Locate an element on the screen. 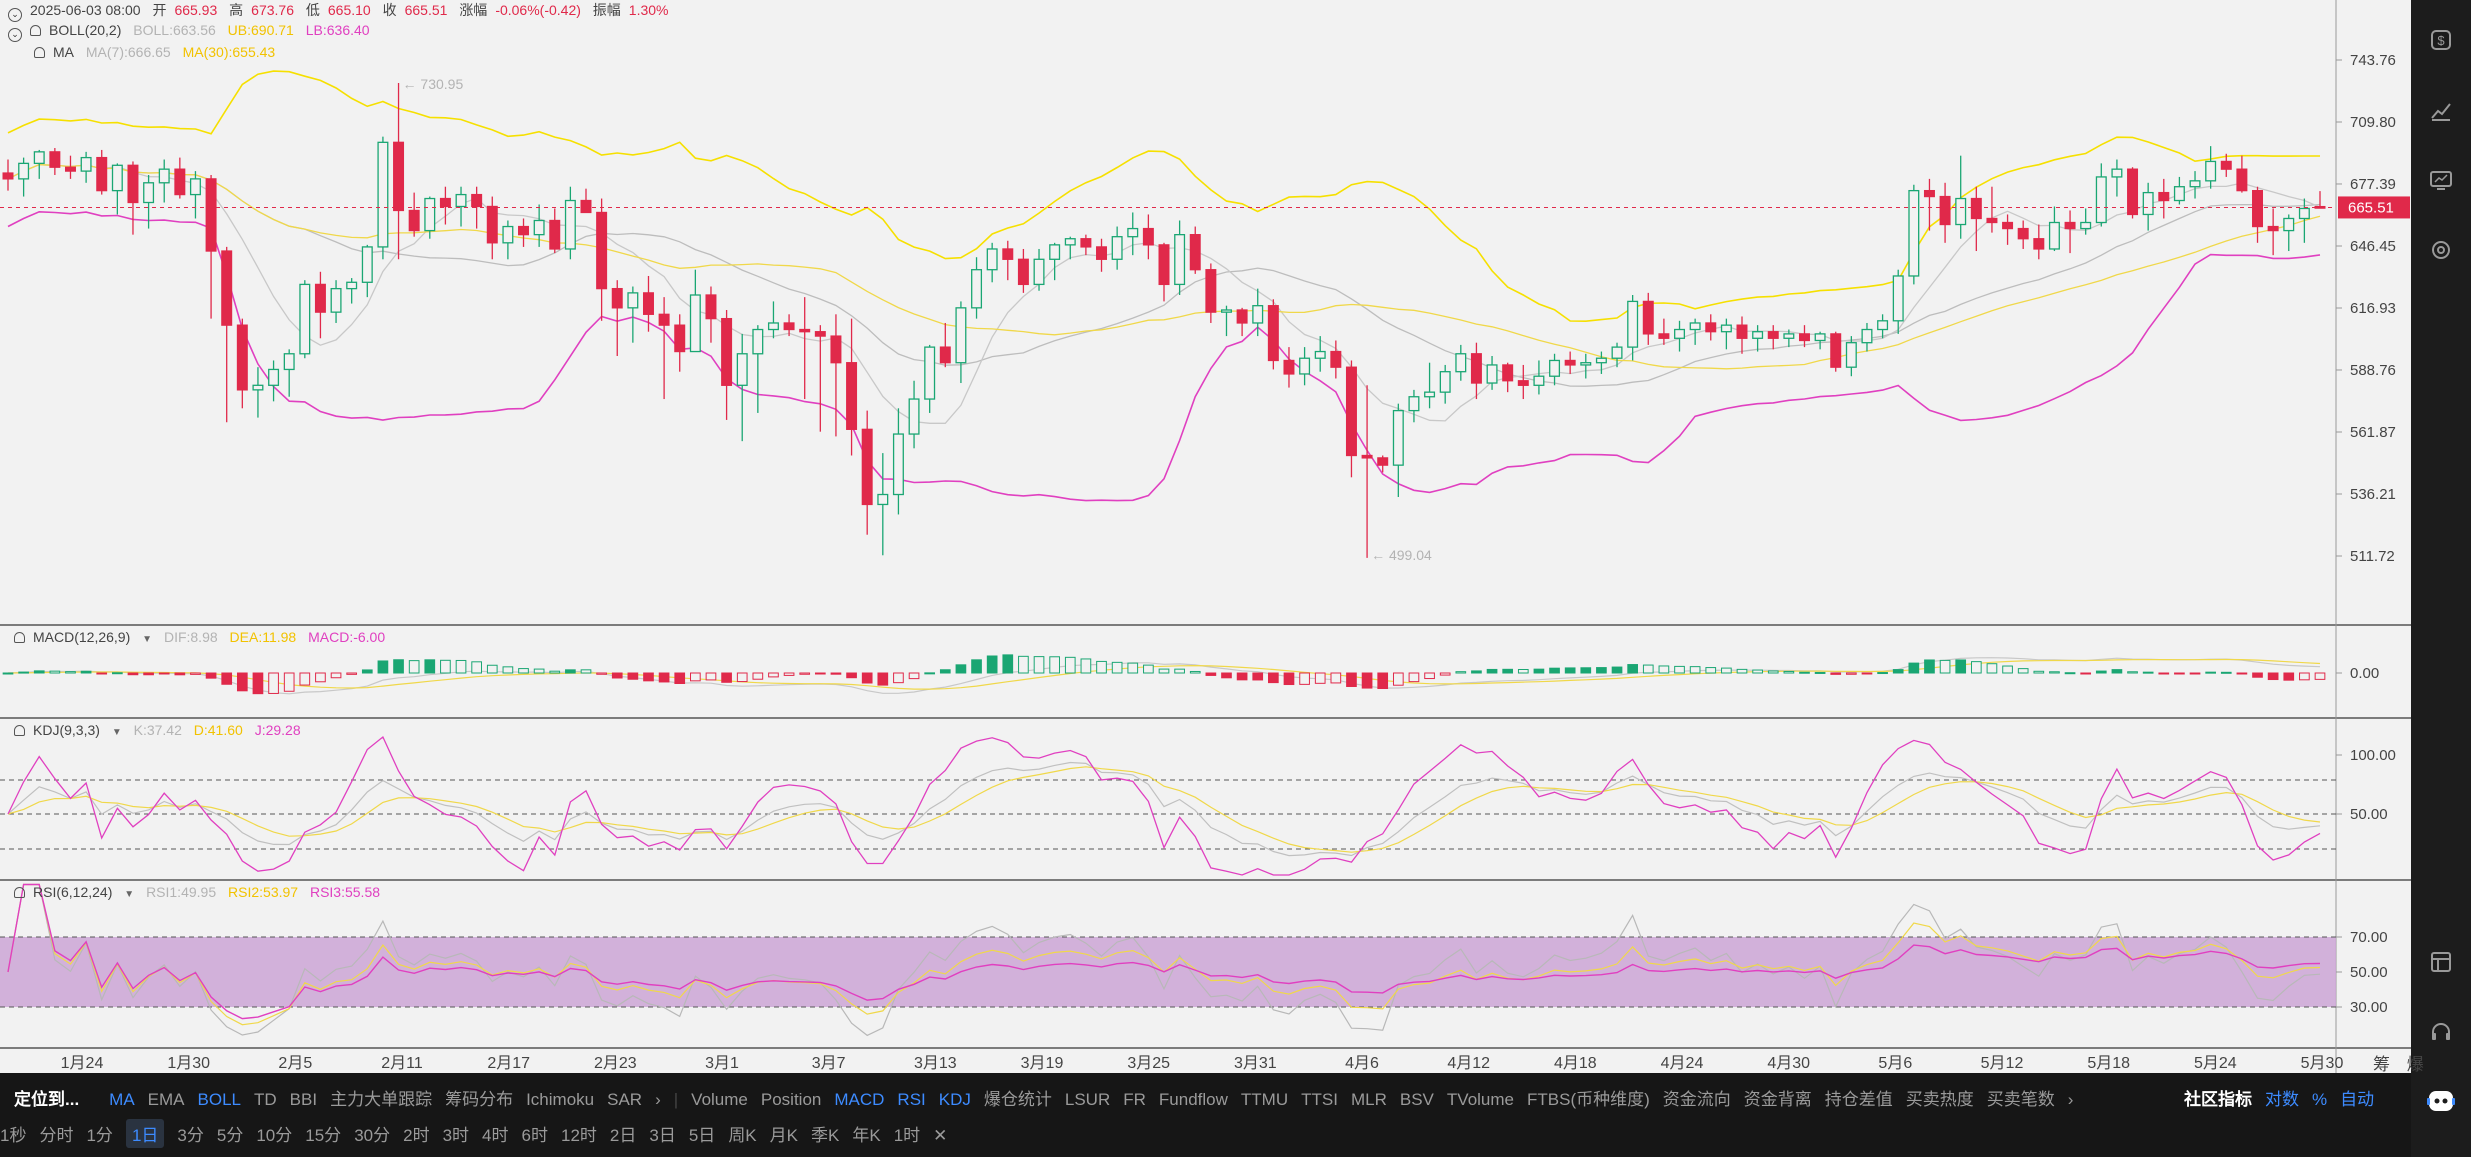  interval-3时: 3时 is located at coordinates (456, 1135).